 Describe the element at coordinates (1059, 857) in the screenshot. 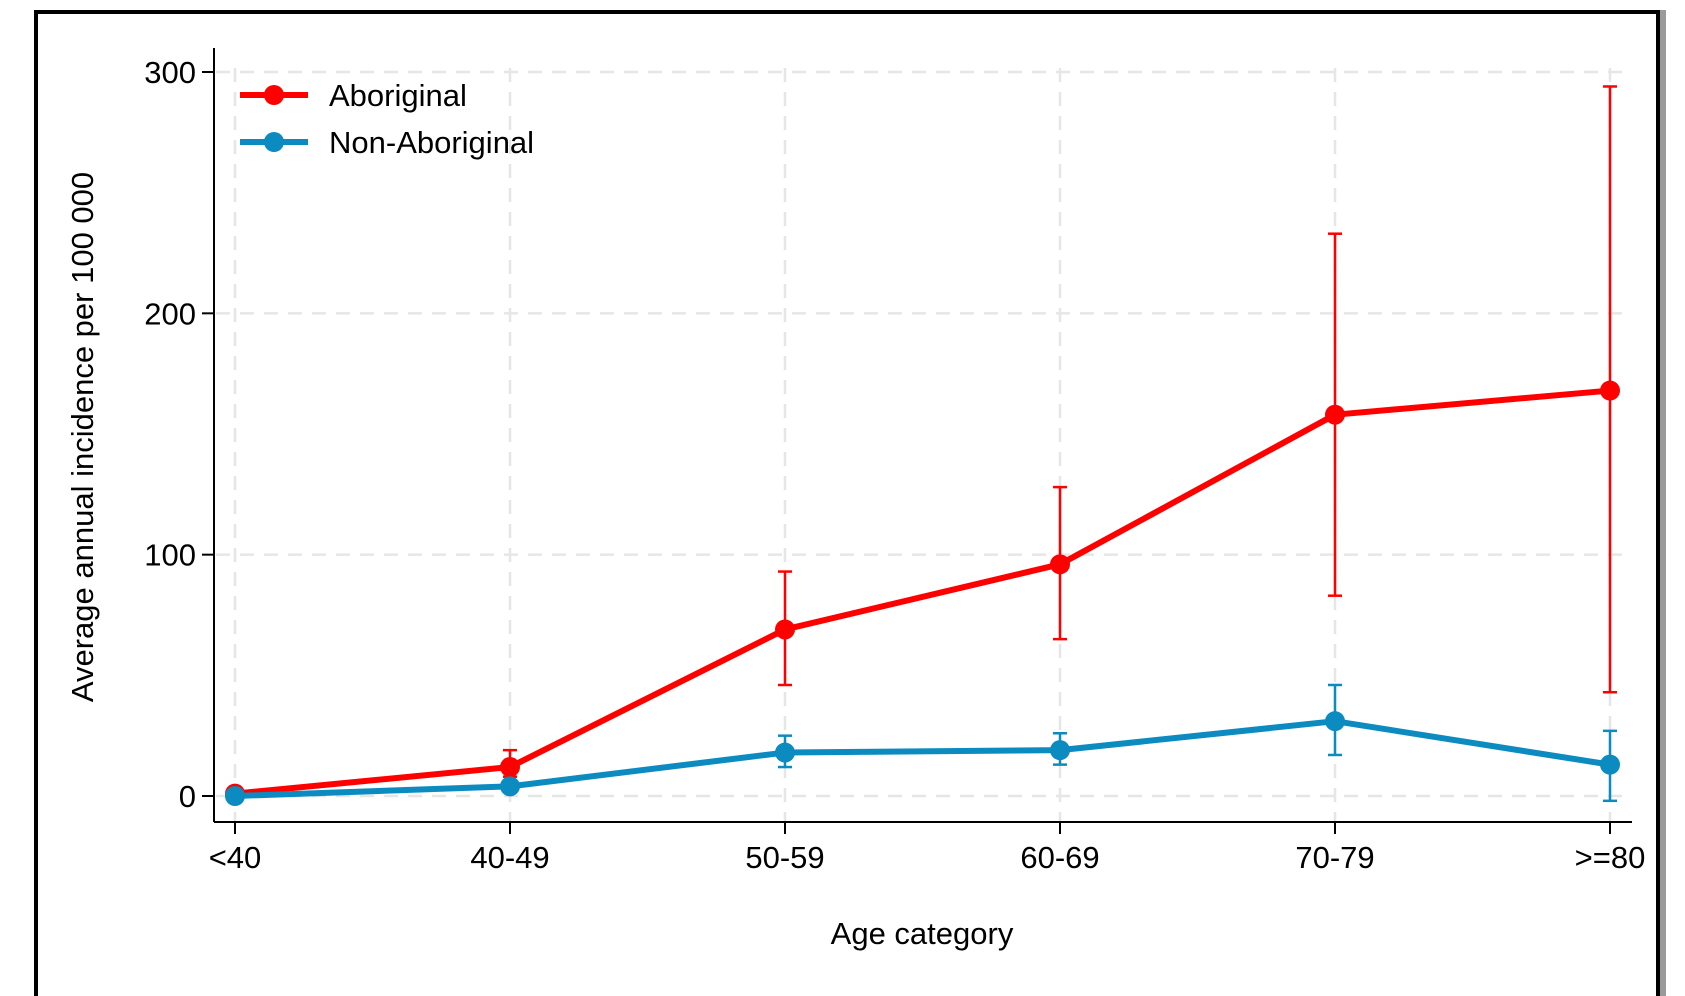

I see `x-tick-label: 60-69` at that location.